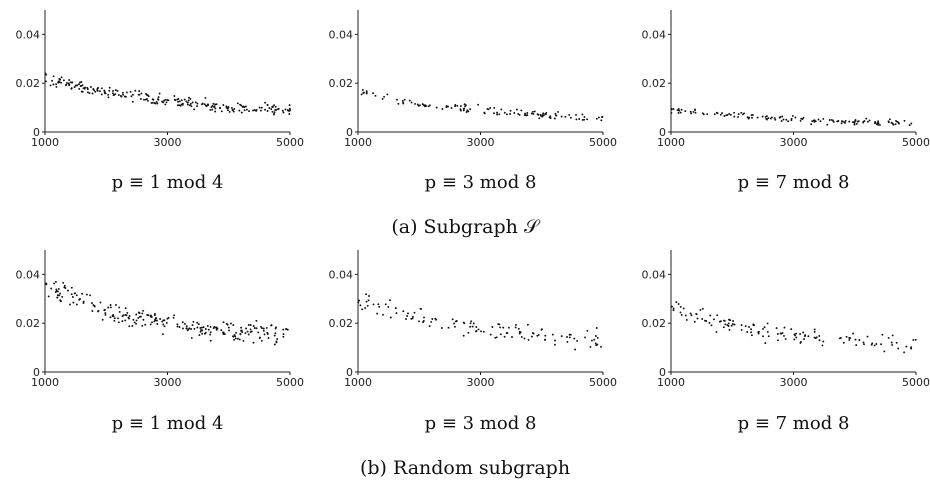 The height and width of the screenshot is (487, 930). Describe the element at coordinates (481, 182) in the screenshot. I see `panel-caption: p ≡ 3 mod 8` at that location.